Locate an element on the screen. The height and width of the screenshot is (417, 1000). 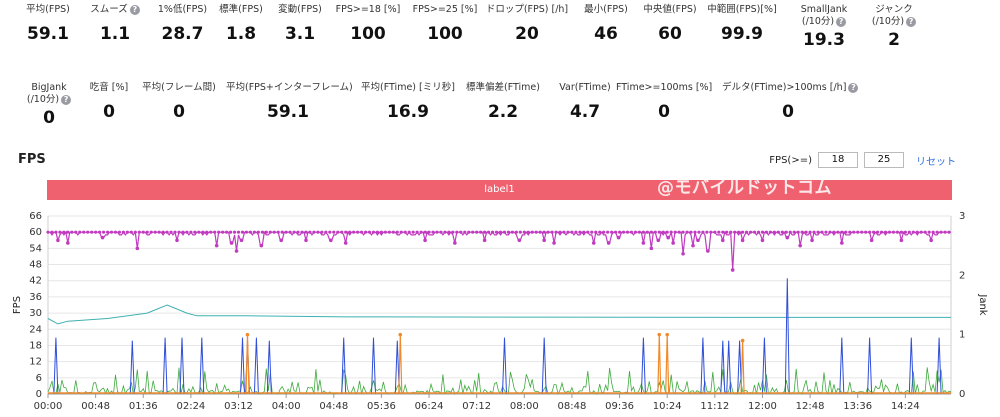
x-tick-label: 02:24 is located at coordinates (190, 406).